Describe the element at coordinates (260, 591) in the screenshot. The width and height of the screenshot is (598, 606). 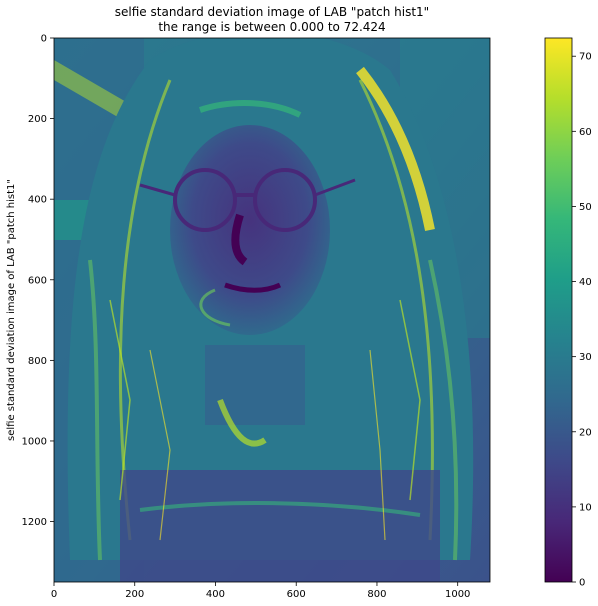
I see `image-x-axis: 0 200 400 600 800 1000` at that location.